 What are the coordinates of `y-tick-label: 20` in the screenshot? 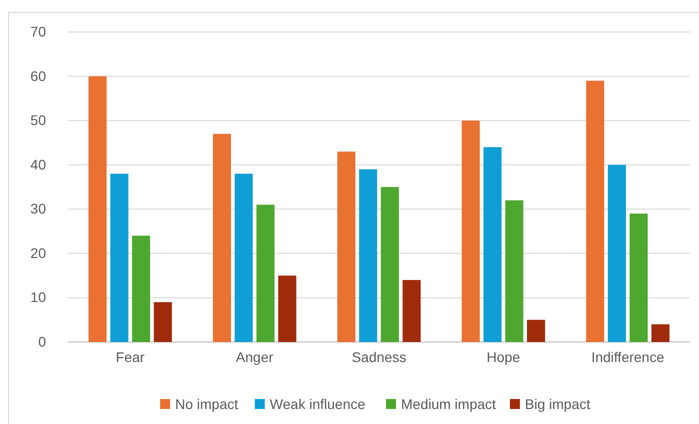 It's located at (38, 252).